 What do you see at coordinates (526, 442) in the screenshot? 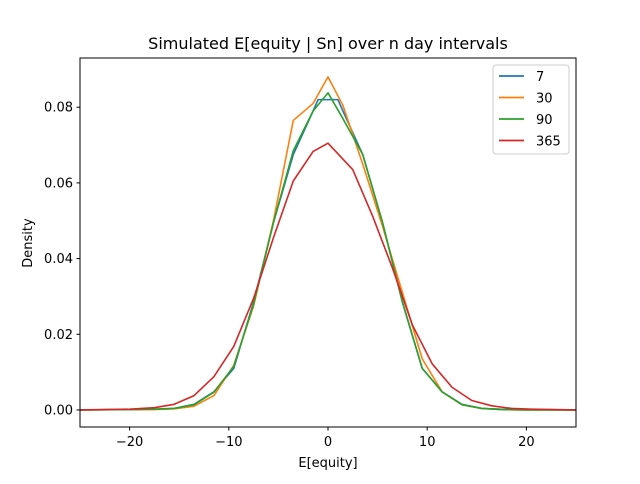
I see `x-tick-label: 20` at bounding box center [526, 442].